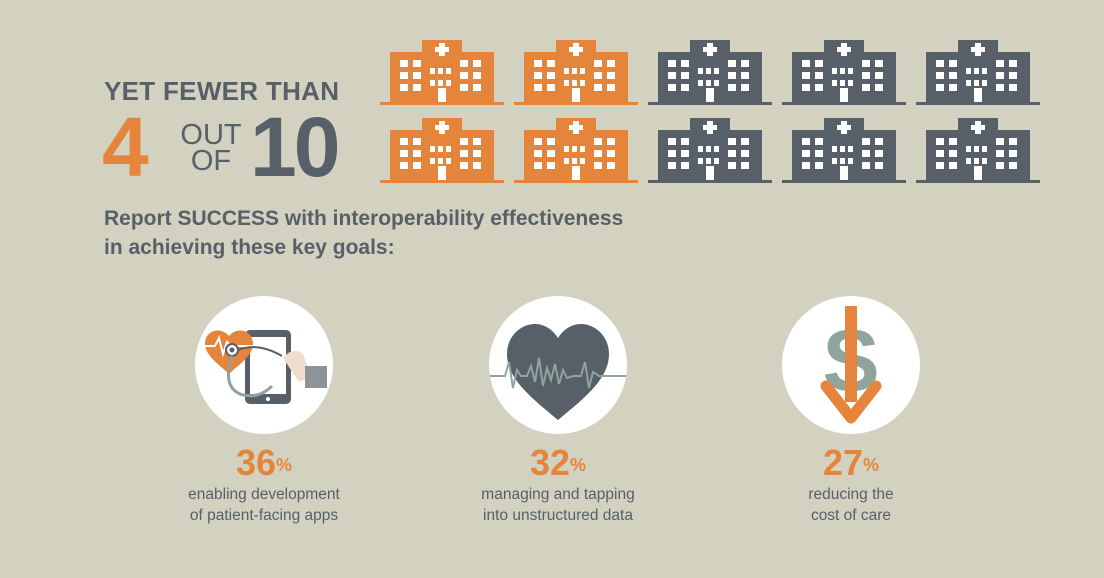 This screenshot has height=578, width=1104. I want to click on subhead-line-2: in achieving these key goals:, so click(249, 247).